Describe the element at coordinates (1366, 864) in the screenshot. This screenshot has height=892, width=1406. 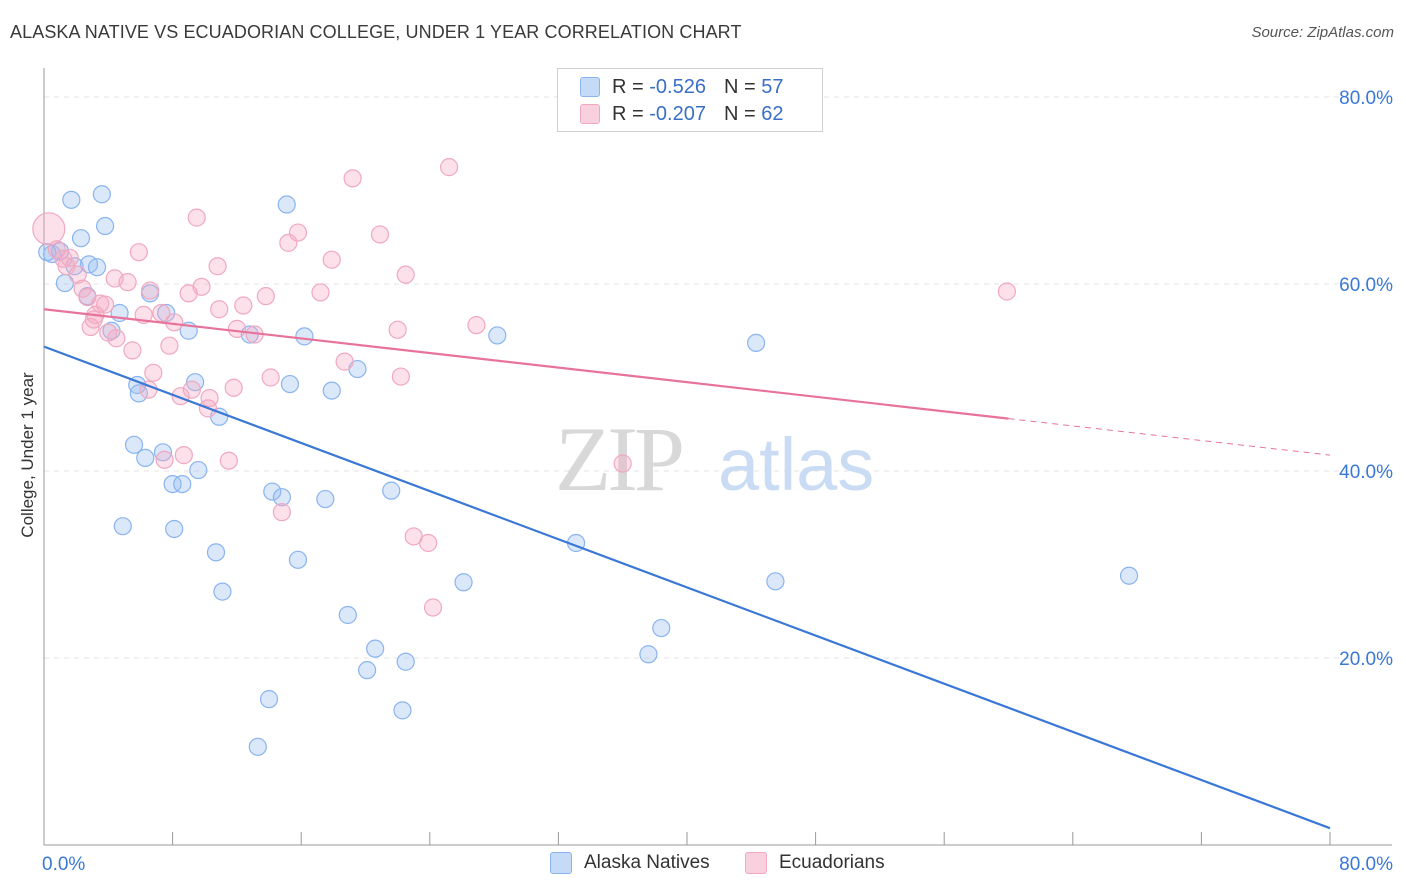
I see `x-tick-label: 80.0%` at that location.